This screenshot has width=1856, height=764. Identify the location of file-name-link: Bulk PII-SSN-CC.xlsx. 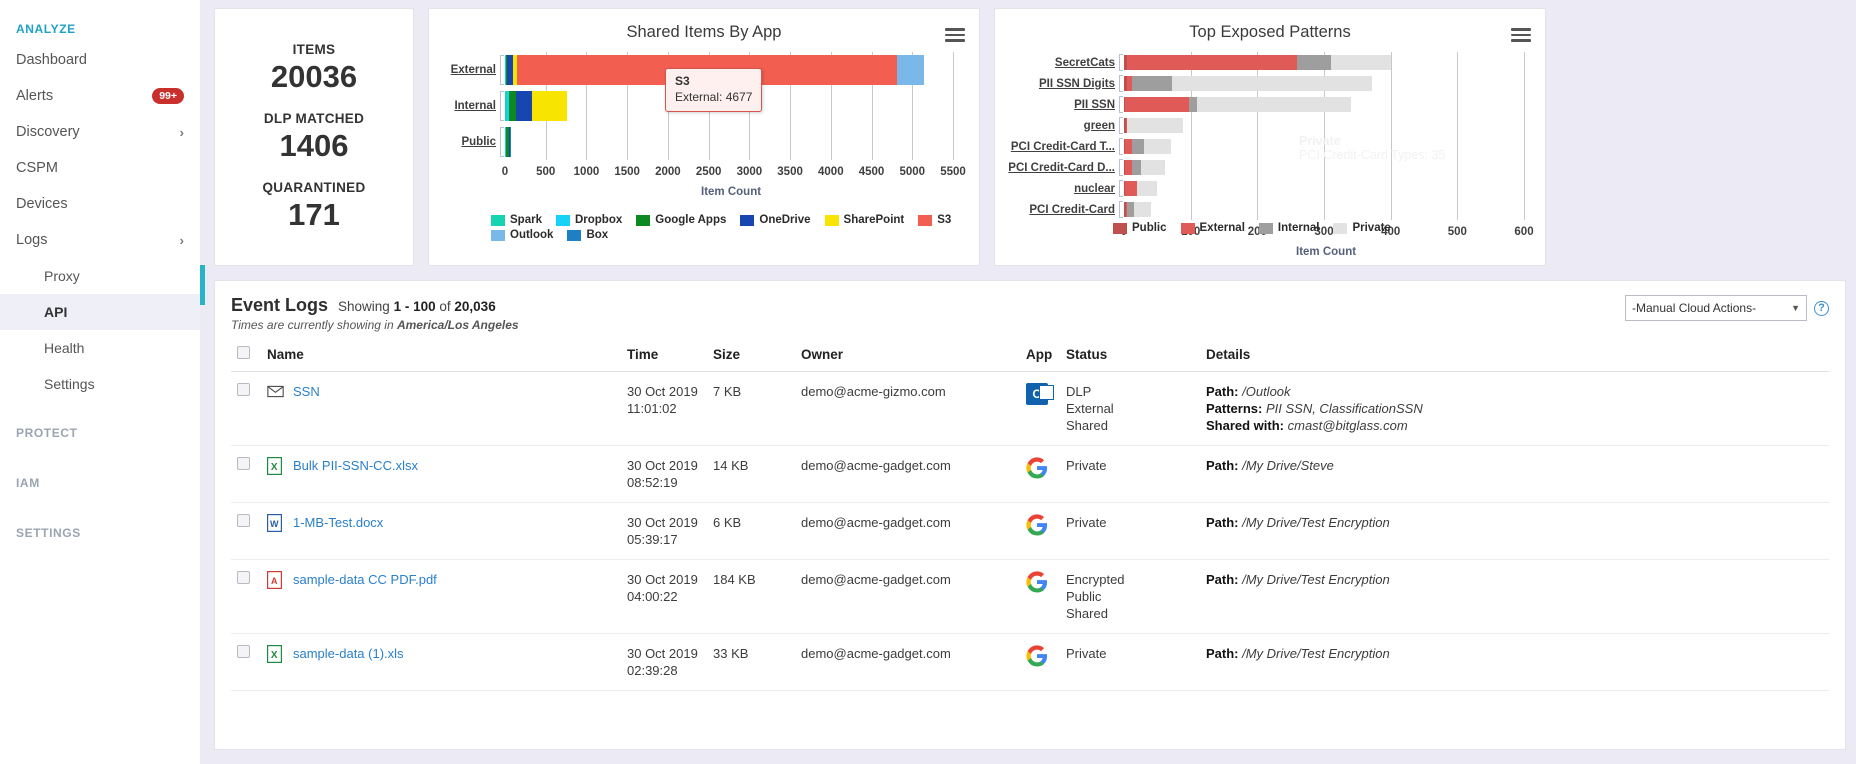
(355, 465).